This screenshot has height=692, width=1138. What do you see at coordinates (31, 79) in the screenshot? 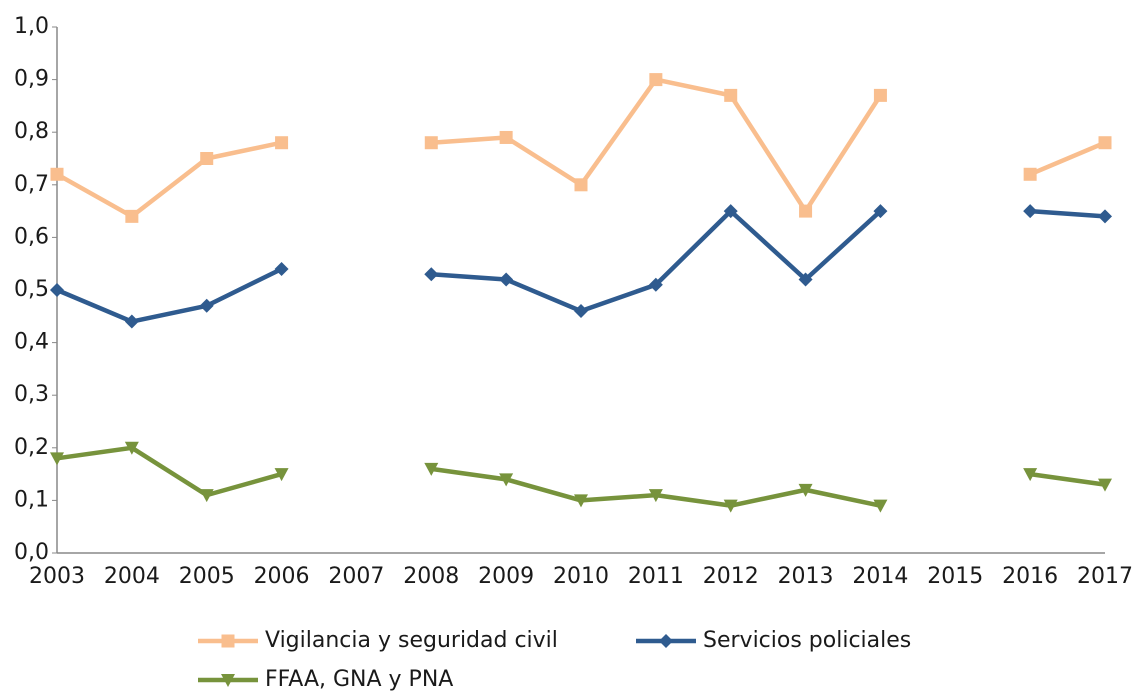
I see `y-tick-label: 0,9` at bounding box center [31, 79].